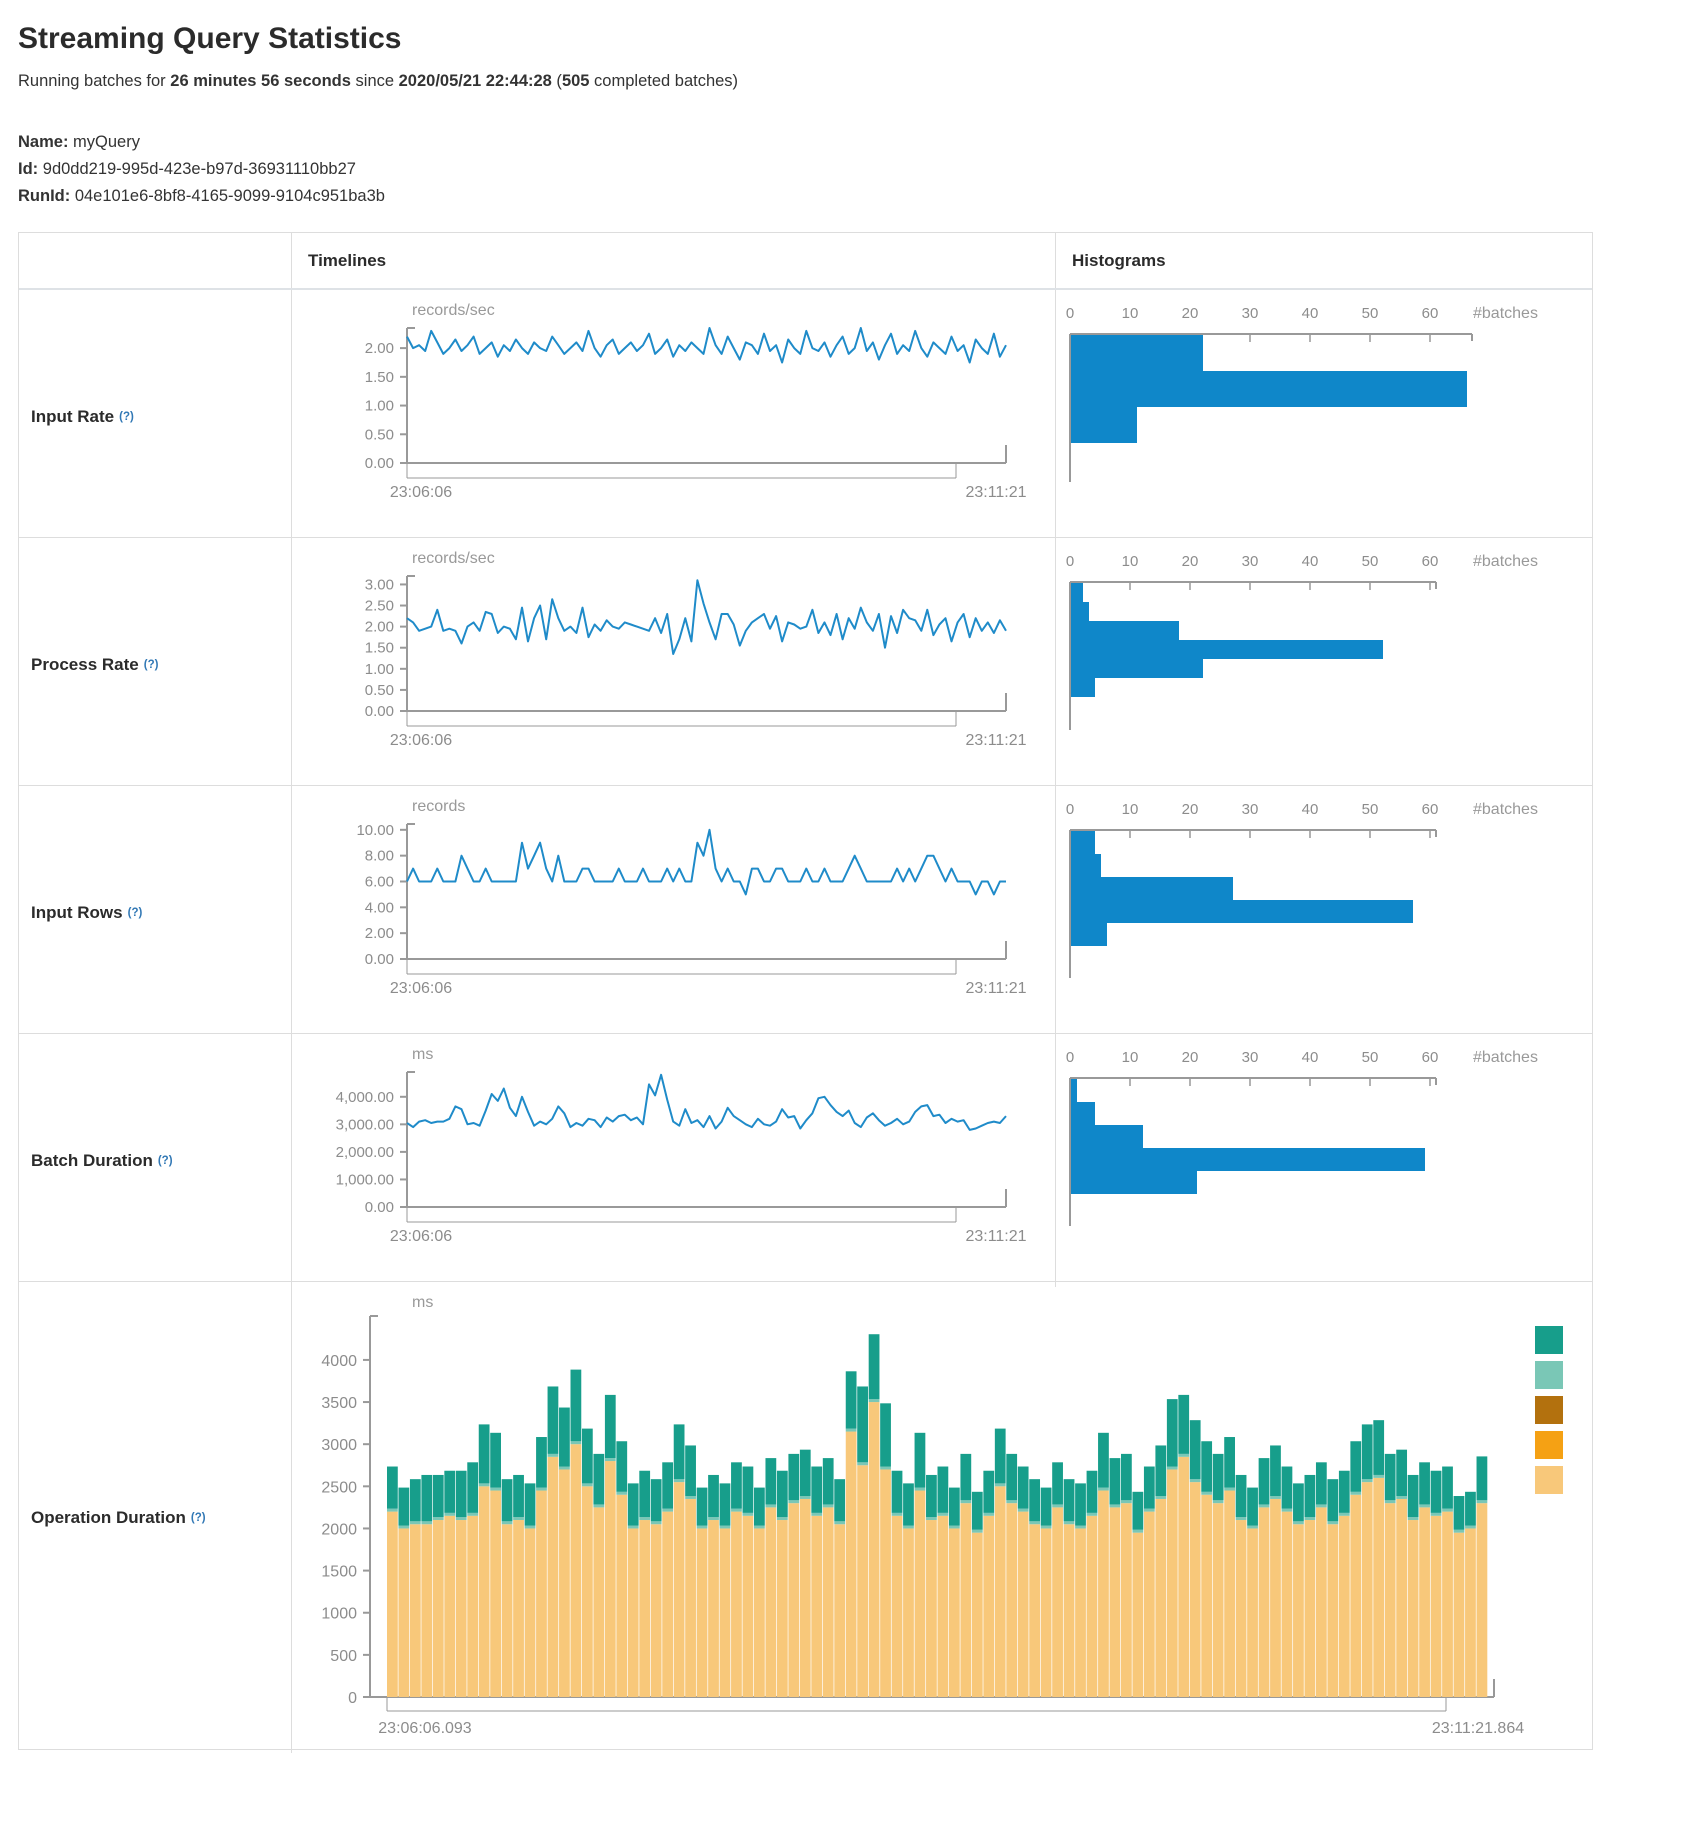  I want to click on batch-duration-help-icon: (?), so click(165, 1160).